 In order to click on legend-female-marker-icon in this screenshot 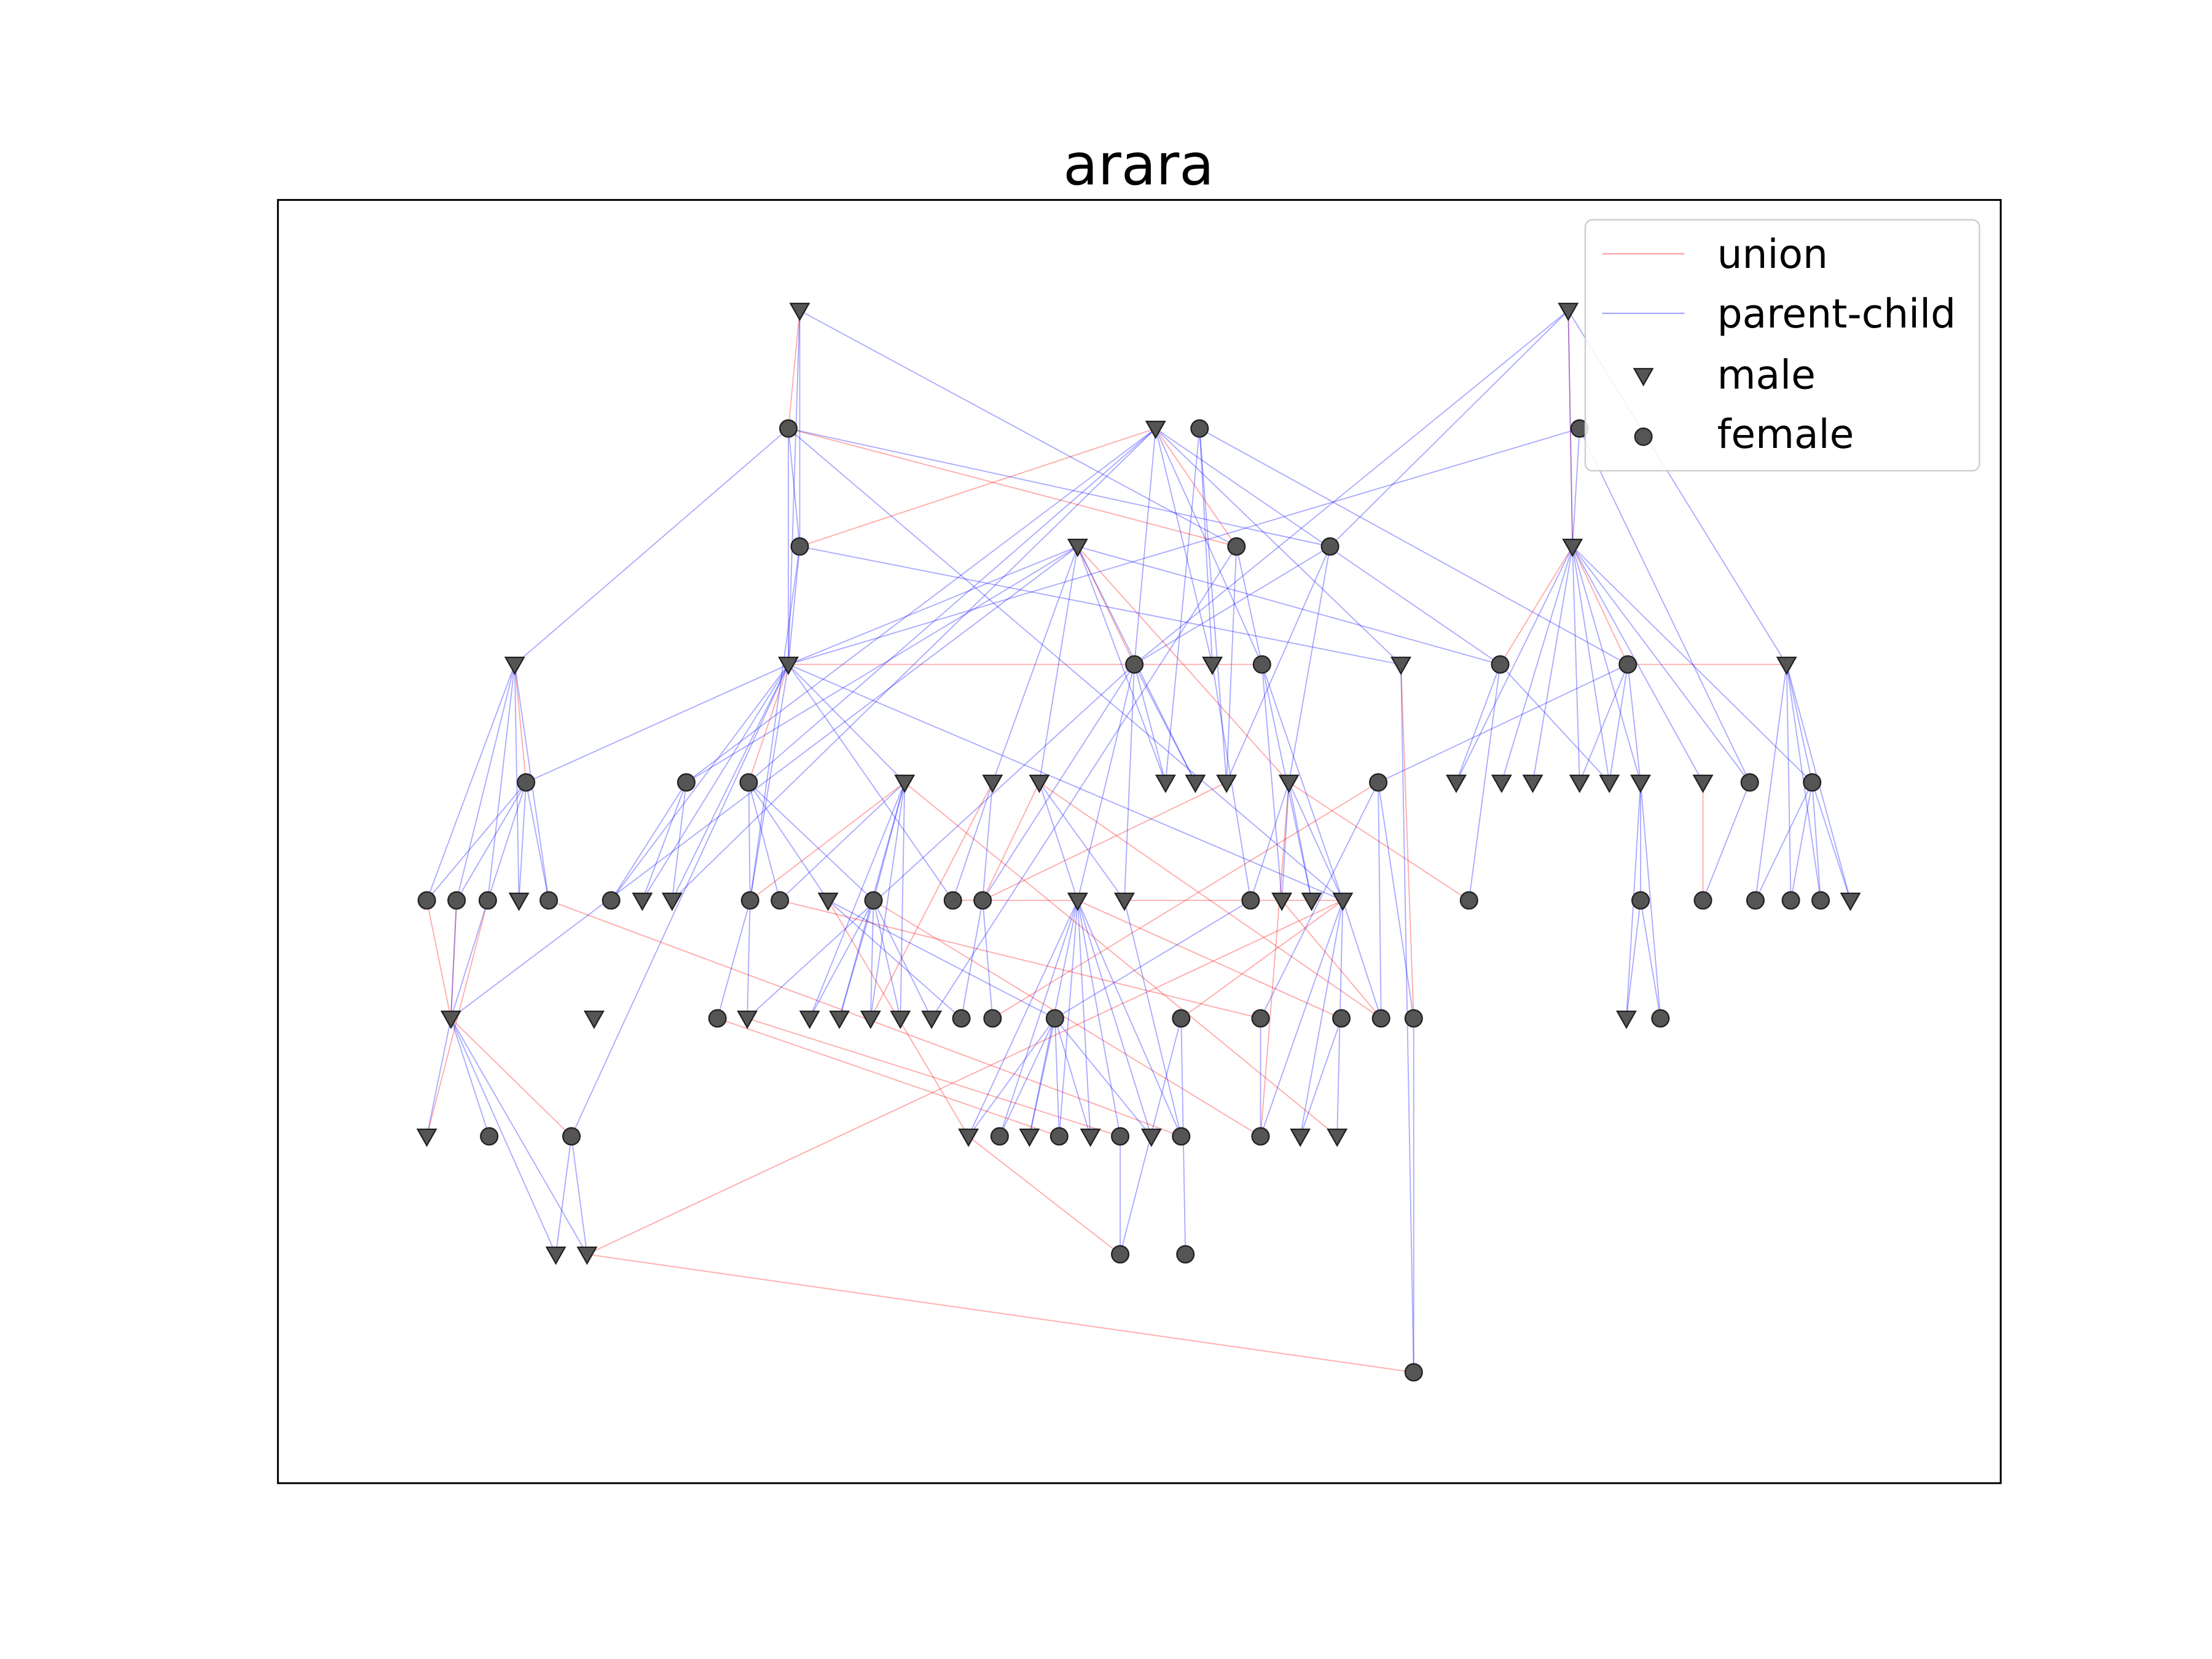, I will do `click(1643, 436)`.